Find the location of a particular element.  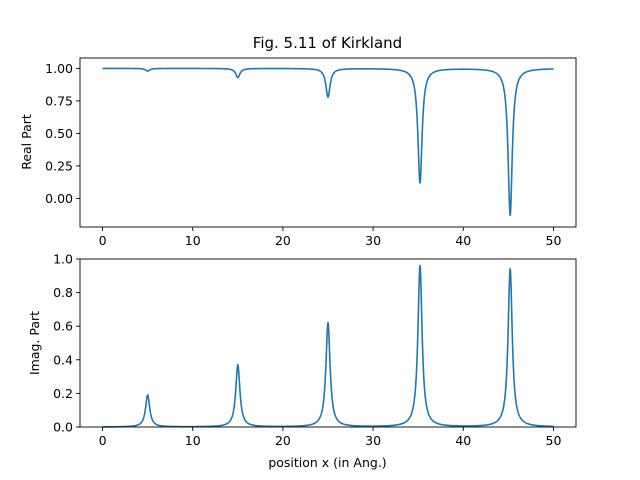

real-part-ylabel: Real Part is located at coordinates (26, 142).